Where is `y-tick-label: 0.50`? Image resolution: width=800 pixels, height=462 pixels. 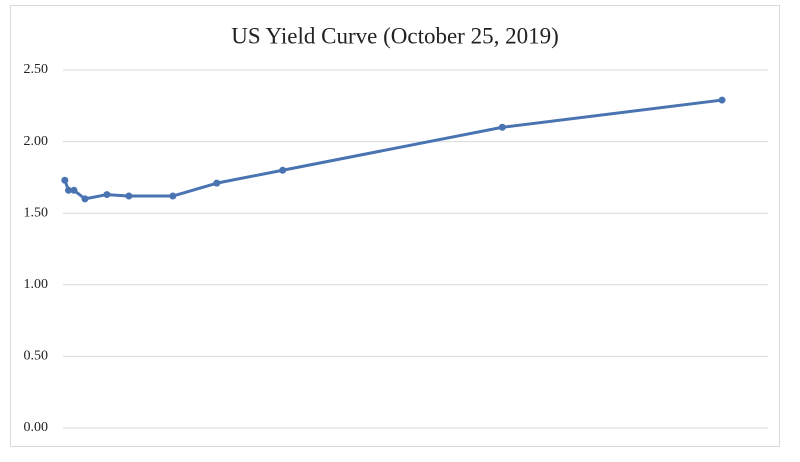
y-tick-label: 0.50 is located at coordinates (36, 356).